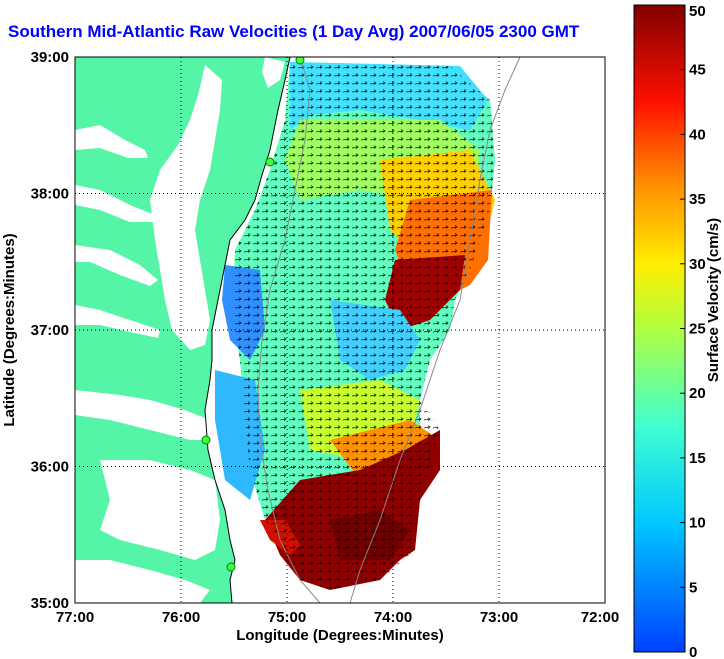  Describe the element at coordinates (713, 300) in the screenshot. I see `colorbar-label: Surface Velocity (cm/s)` at that location.